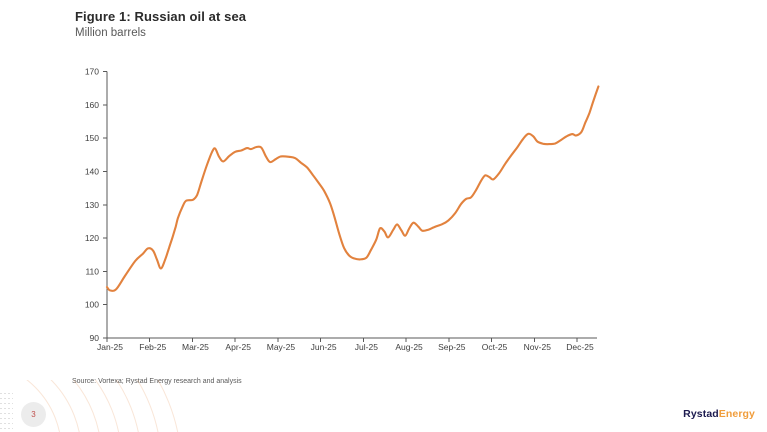  I want to click on svg-text: 120, so click(92, 238).